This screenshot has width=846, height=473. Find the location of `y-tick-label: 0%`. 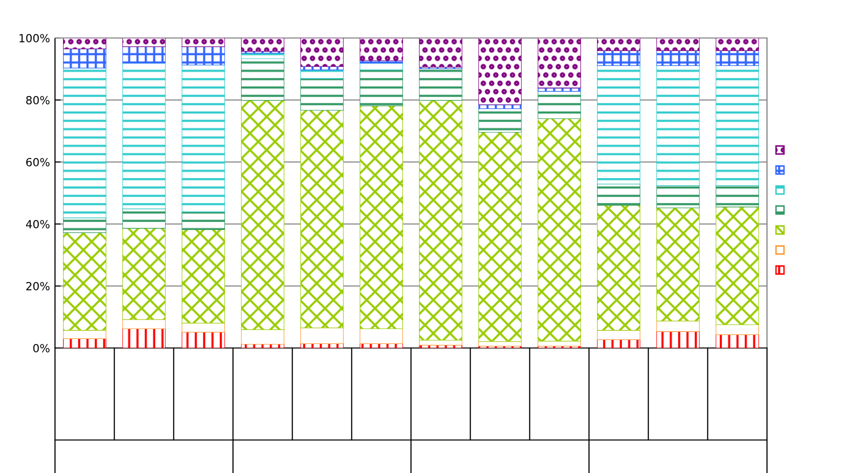

y-tick-label: 0% is located at coordinates (41, 348).